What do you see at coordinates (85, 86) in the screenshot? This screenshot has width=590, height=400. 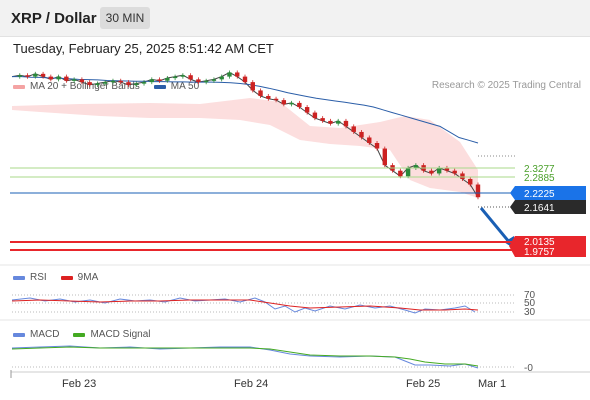 I see `legend-label-ma20: MA 20 + Bollinger Bands` at bounding box center [85, 86].